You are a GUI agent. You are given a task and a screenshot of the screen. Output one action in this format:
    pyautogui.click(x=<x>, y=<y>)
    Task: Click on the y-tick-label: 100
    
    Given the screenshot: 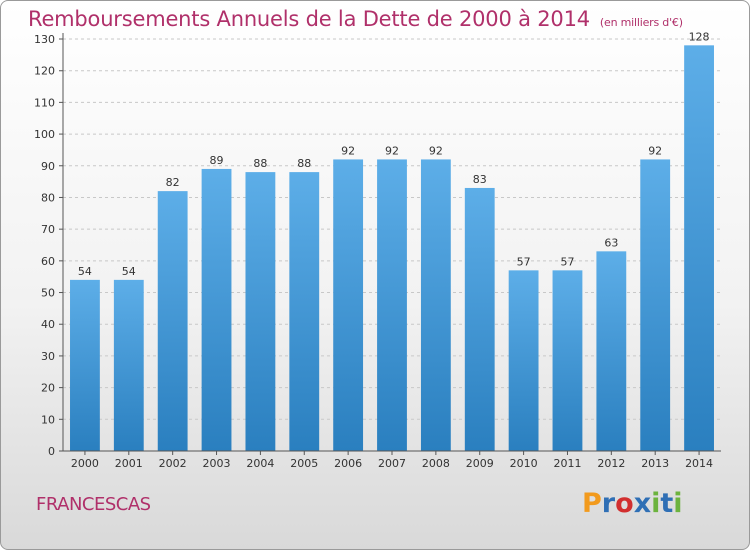 What is the action you would take?
    pyautogui.click(x=44, y=134)
    